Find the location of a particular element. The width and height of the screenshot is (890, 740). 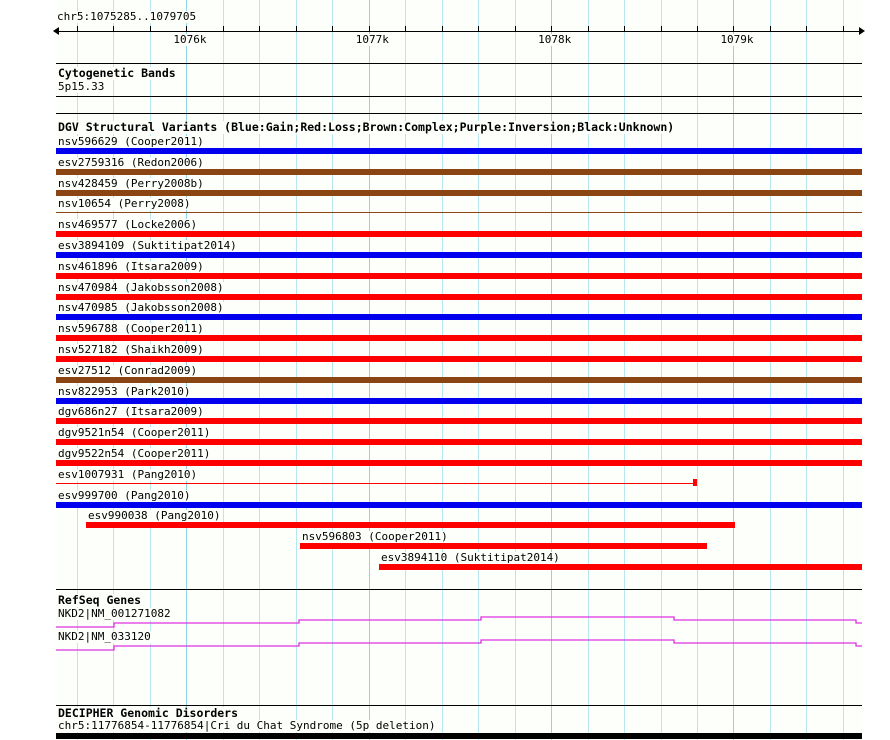

variant-track-label: dgv9522n54 (Cooper2011) is located at coordinates (134, 453).